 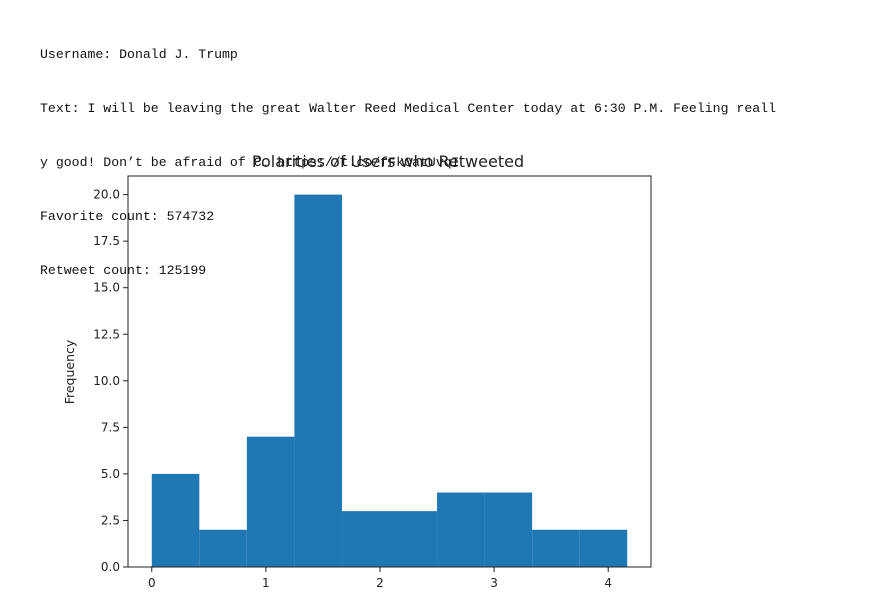 I want to click on chart-title: Polarities of Users who Retweeted, so click(x=388, y=161).